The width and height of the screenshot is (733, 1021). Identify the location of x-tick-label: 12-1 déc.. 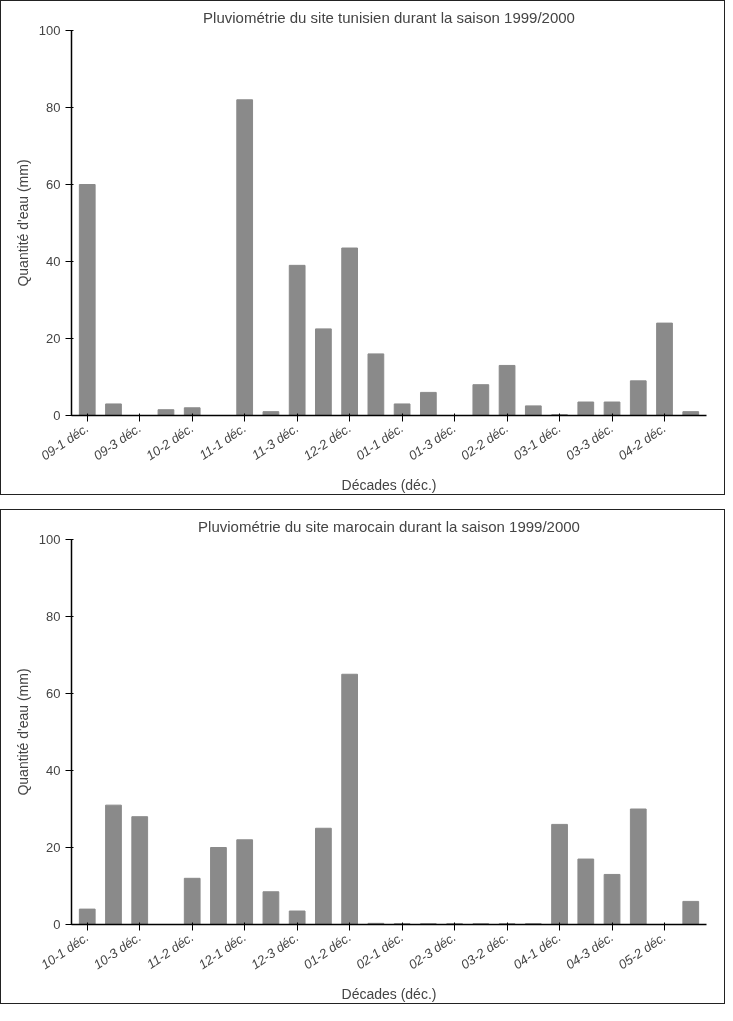
(222, 951).